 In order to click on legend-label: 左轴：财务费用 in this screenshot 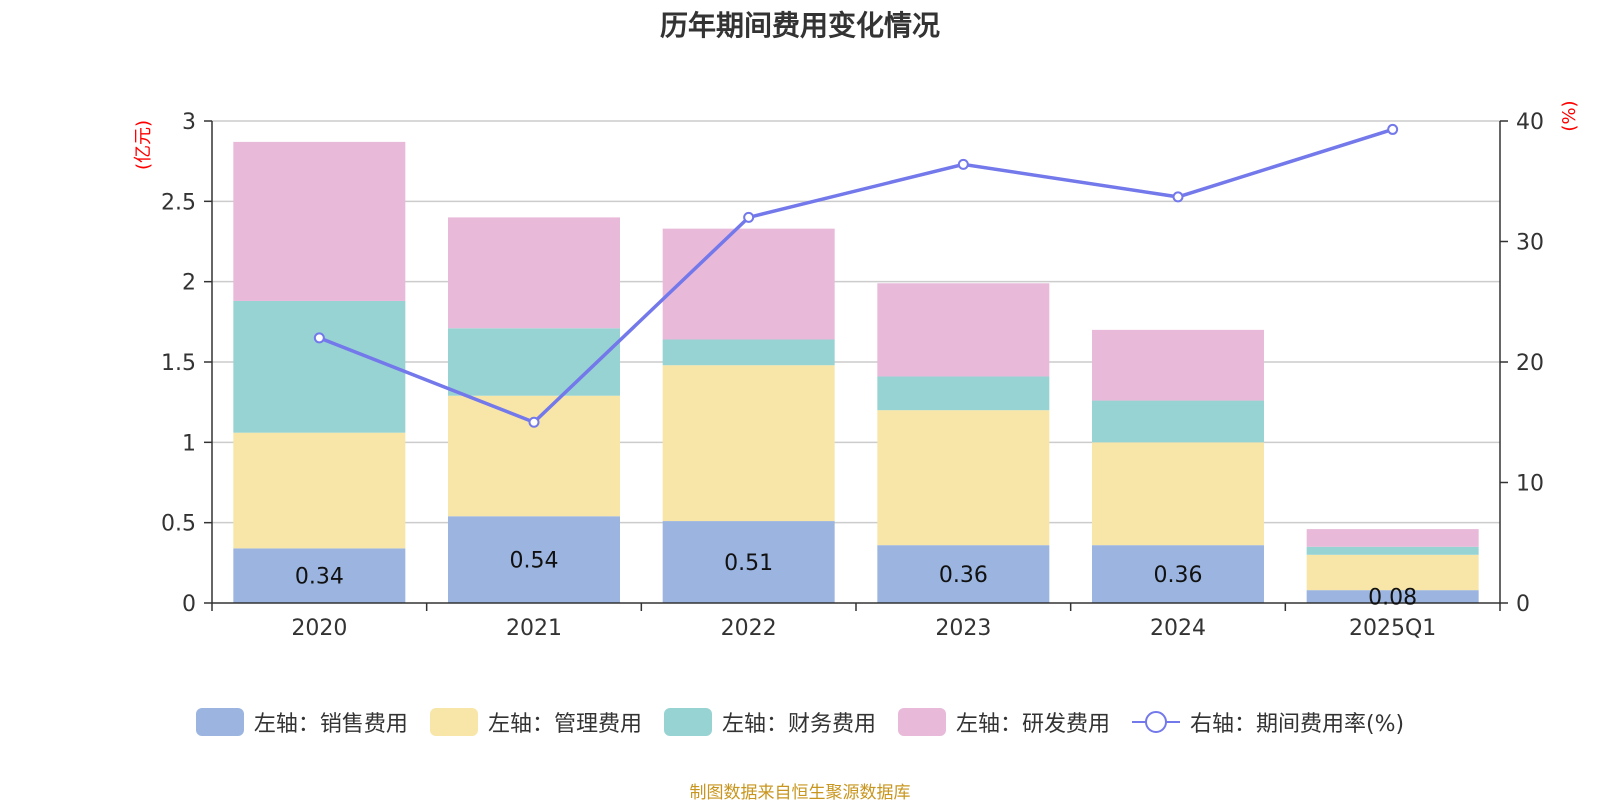, I will do `click(798, 724)`.